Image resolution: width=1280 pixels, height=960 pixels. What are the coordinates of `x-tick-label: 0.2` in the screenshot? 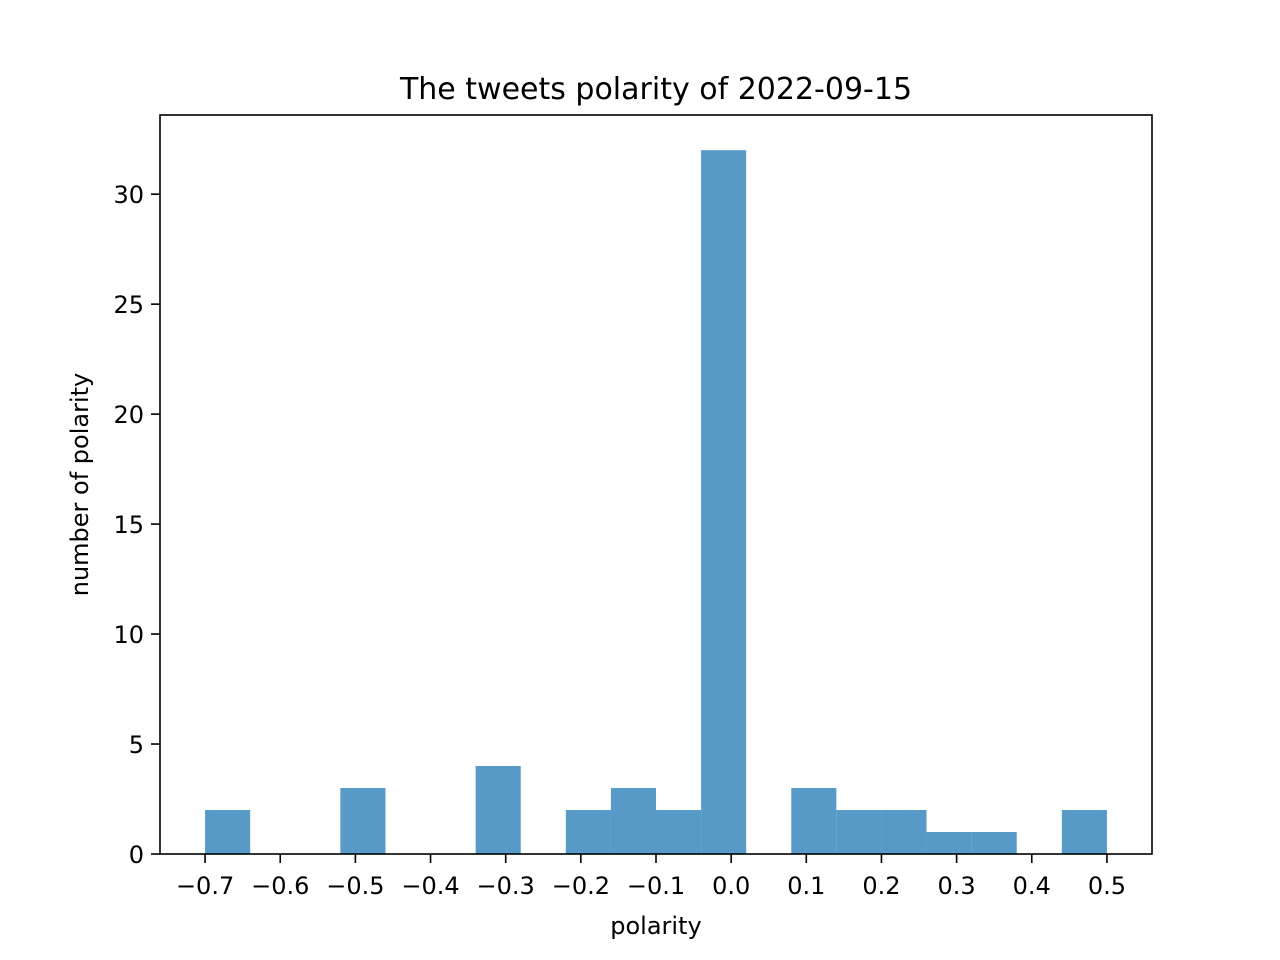 It's located at (881, 886).